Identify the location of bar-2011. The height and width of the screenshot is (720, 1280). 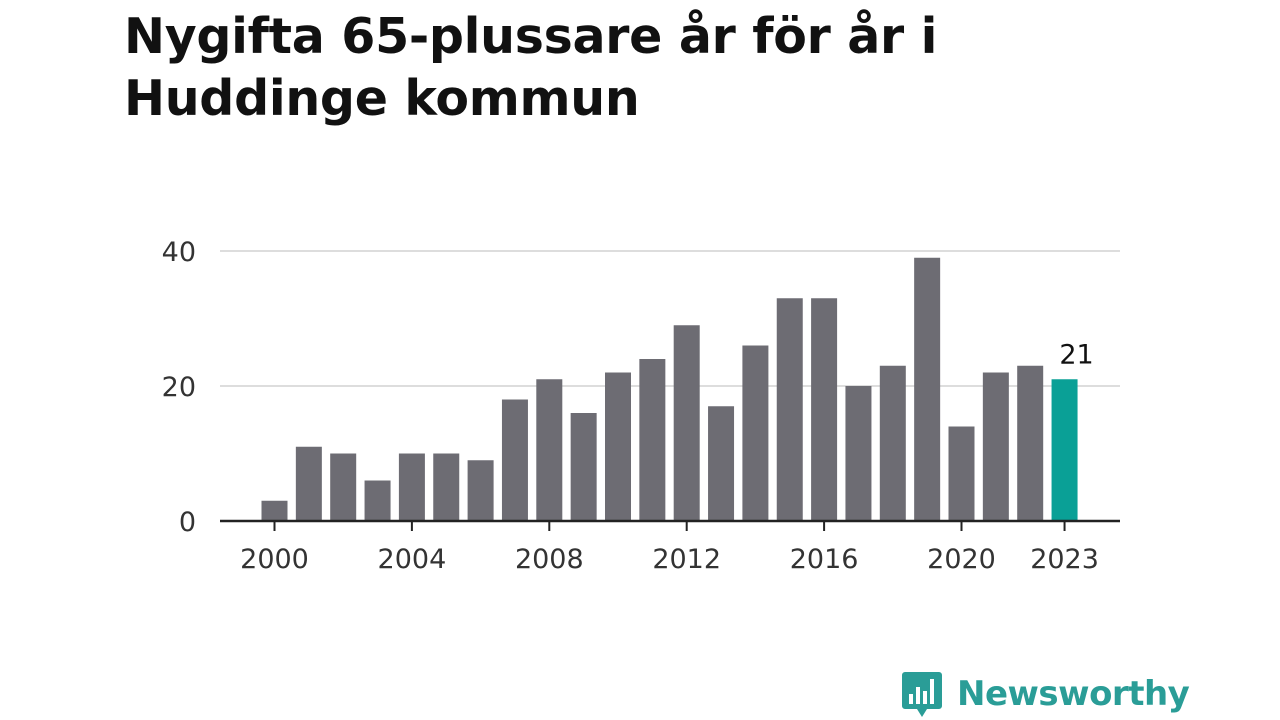
(652, 440).